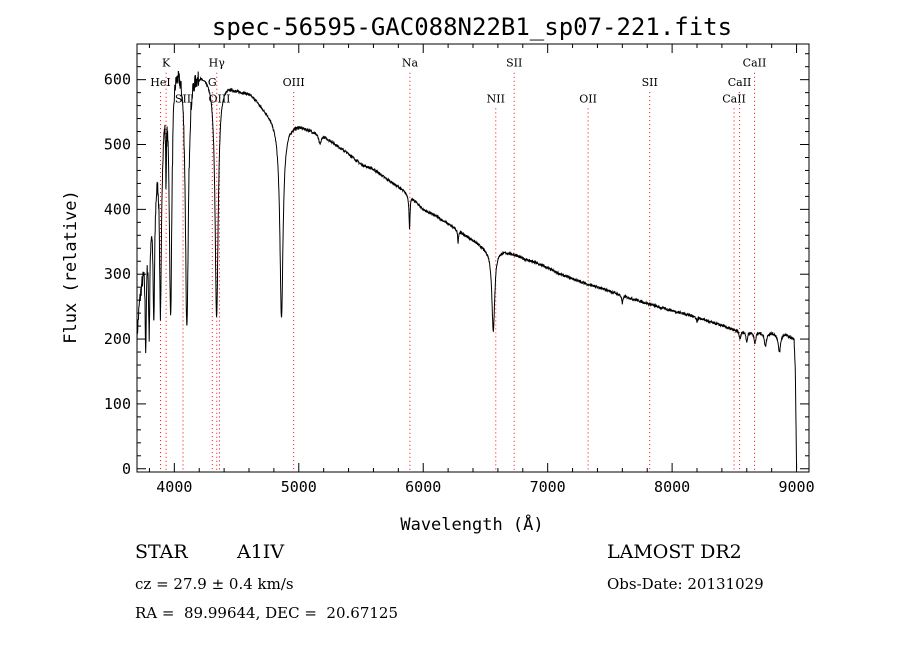 This screenshot has height=650, width=900. What do you see at coordinates (471, 524) in the screenshot?
I see `x-axis-label: Wavelength (Å)` at bounding box center [471, 524].